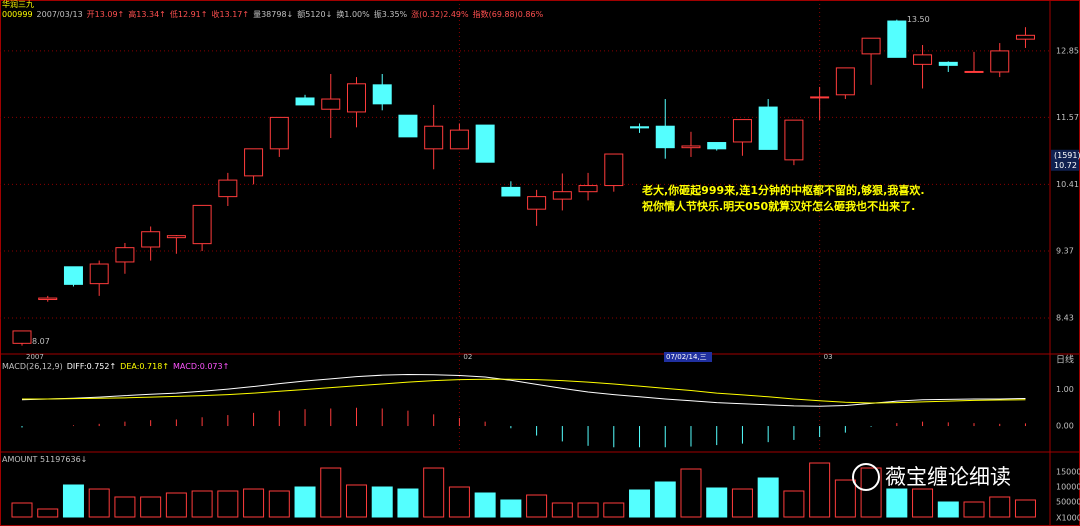  What do you see at coordinates (948, 477) in the screenshot?
I see `watermark: 薇宝缠论细读` at bounding box center [948, 477].